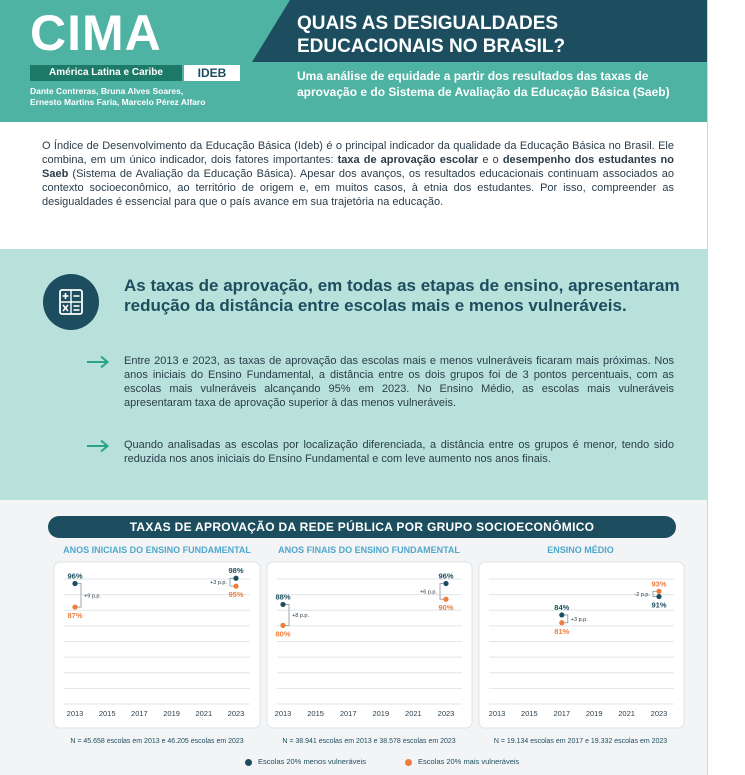 The image size is (745, 775). I want to click on header-title-panel, so click(479, 31).